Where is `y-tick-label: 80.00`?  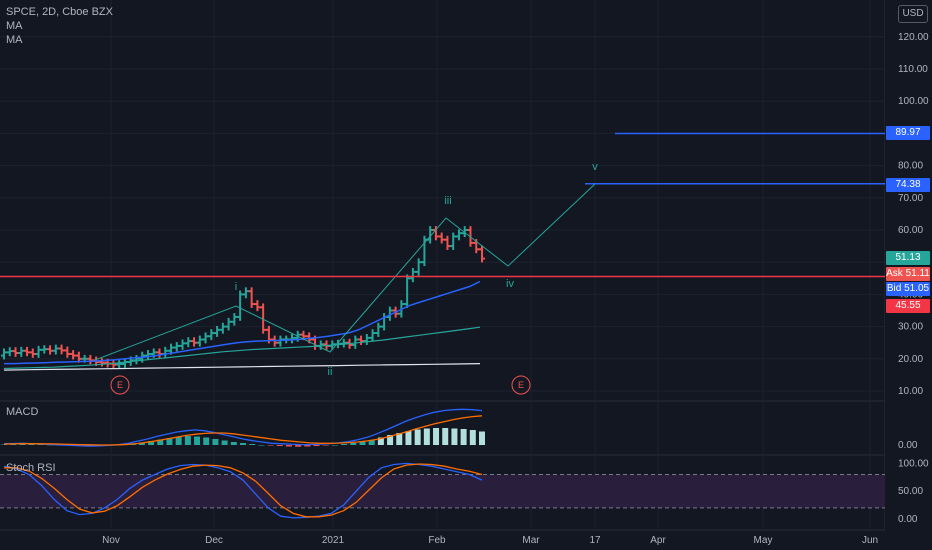
y-tick-label: 80.00 is located at coordinates (910, 166).